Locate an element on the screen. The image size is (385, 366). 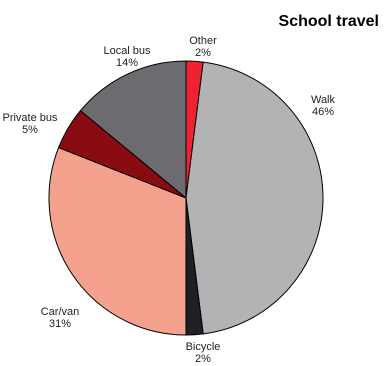
slice-label-walk: Walk 46% is located at coordinates (323, 106).